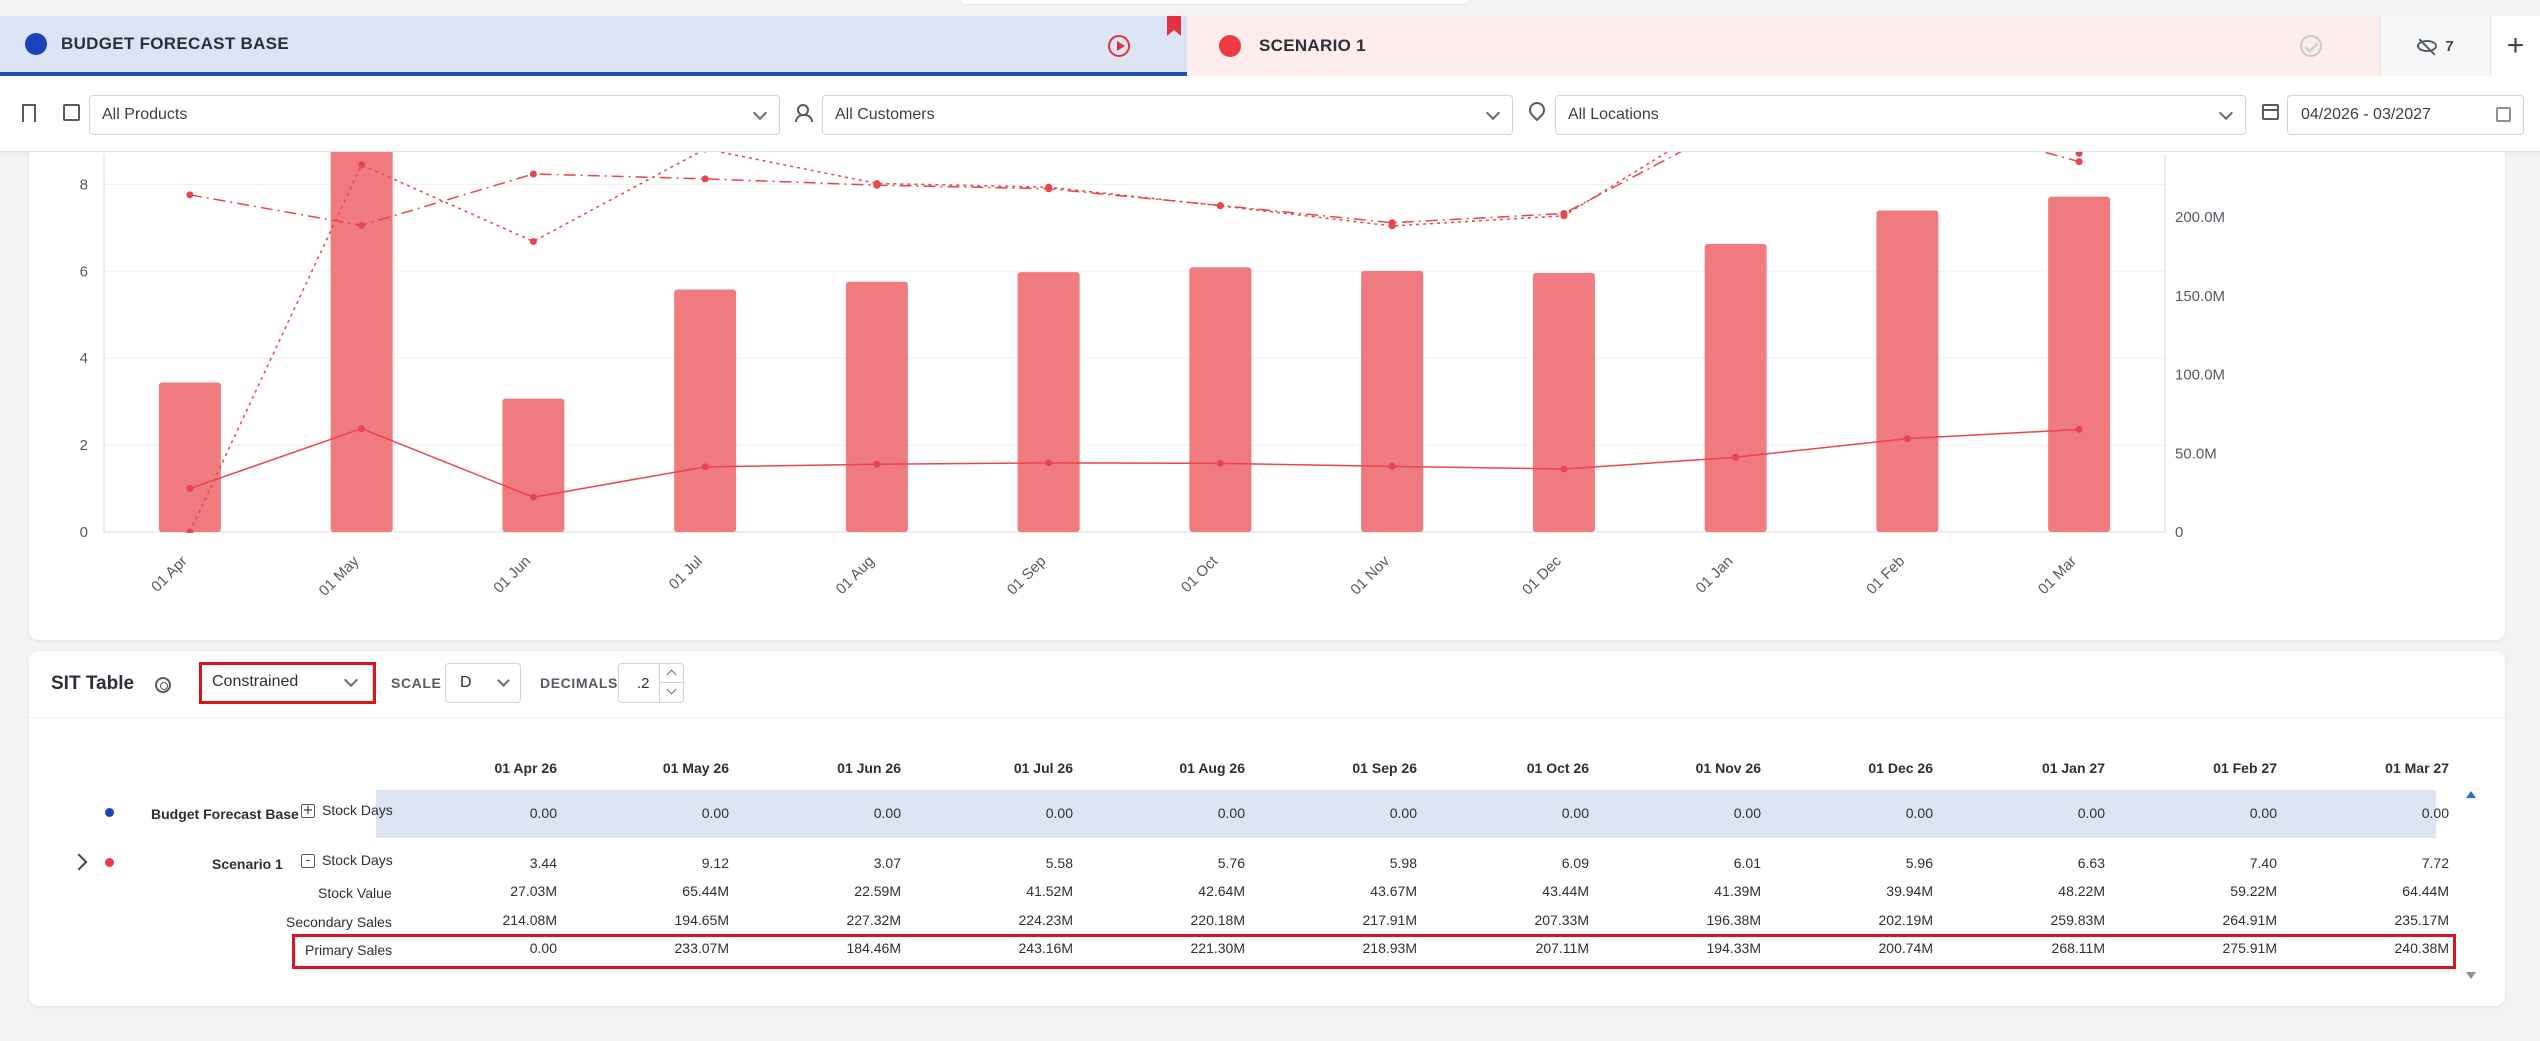 Image resolution: width=2540 pixels, height=1041 pixels. Describe the element at coordinates (93, 683) in the screenshot. I see `sit-table-title: SIT Table` at that location.